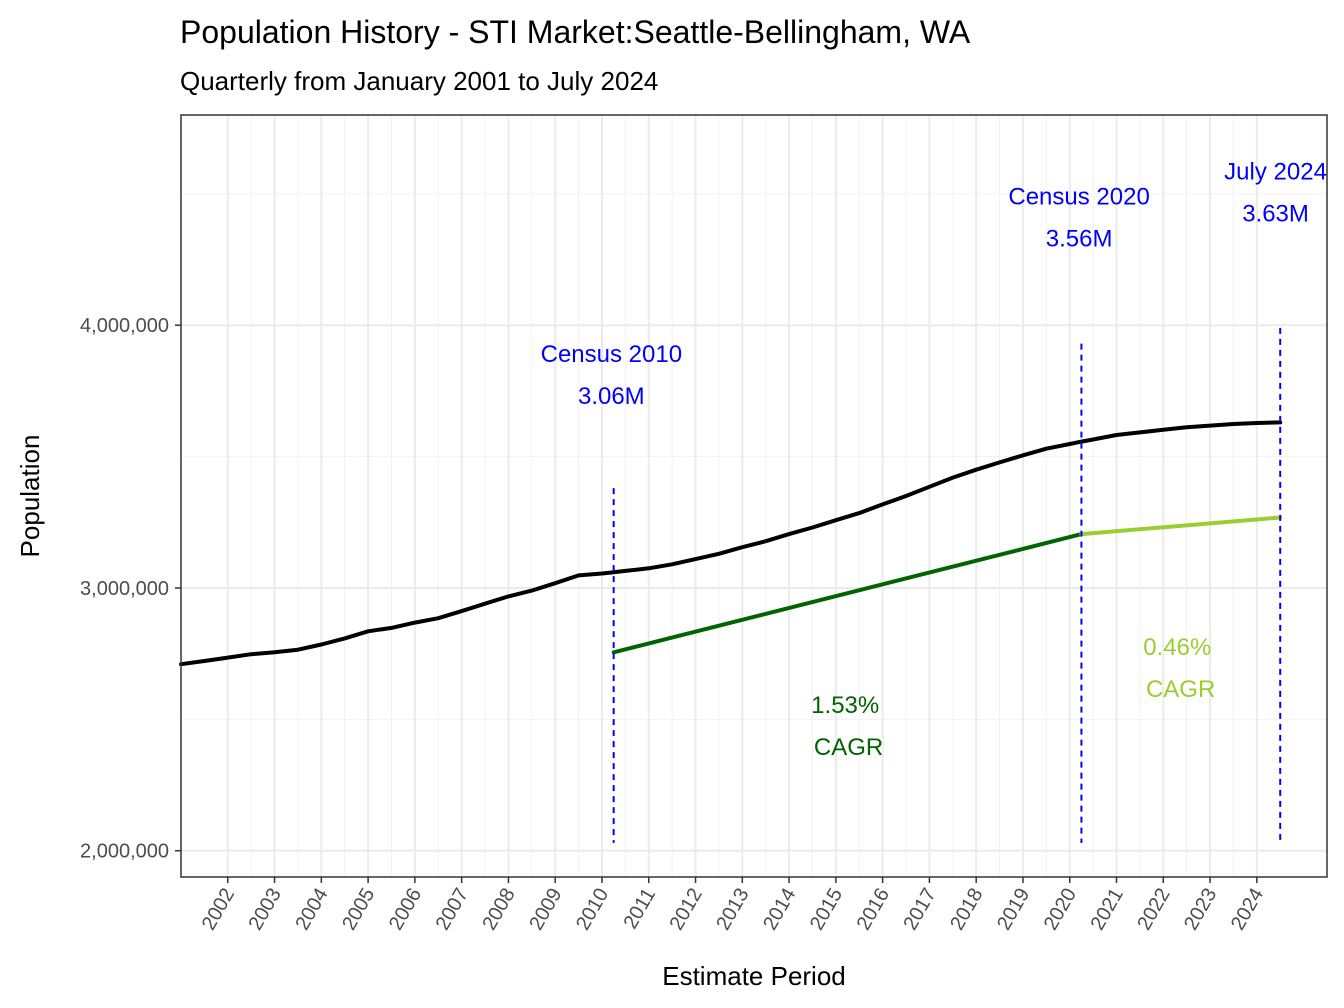 This screenshot has height=1008, width=1344. Describe the element at coordinates (419, 81) in the screenshot. I see `chart-subtitle: Quarterly from January 2001 to July 2024` at that location.